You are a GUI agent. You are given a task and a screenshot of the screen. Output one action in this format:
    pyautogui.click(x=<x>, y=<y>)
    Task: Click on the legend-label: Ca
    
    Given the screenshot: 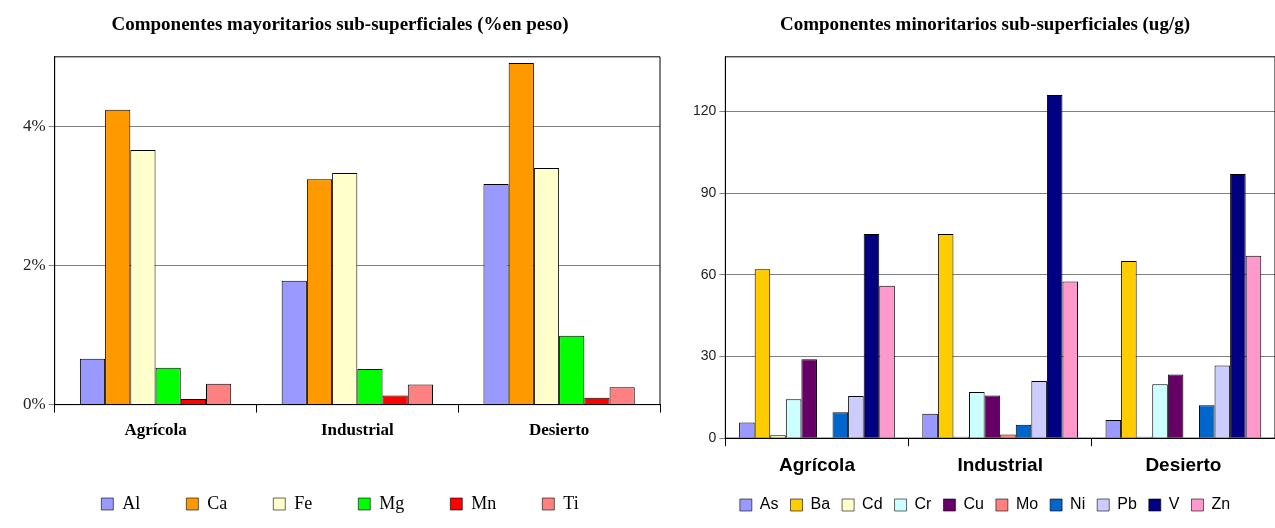 What is the action you would take?
    pyautogui.click(x=217, y=502)
    